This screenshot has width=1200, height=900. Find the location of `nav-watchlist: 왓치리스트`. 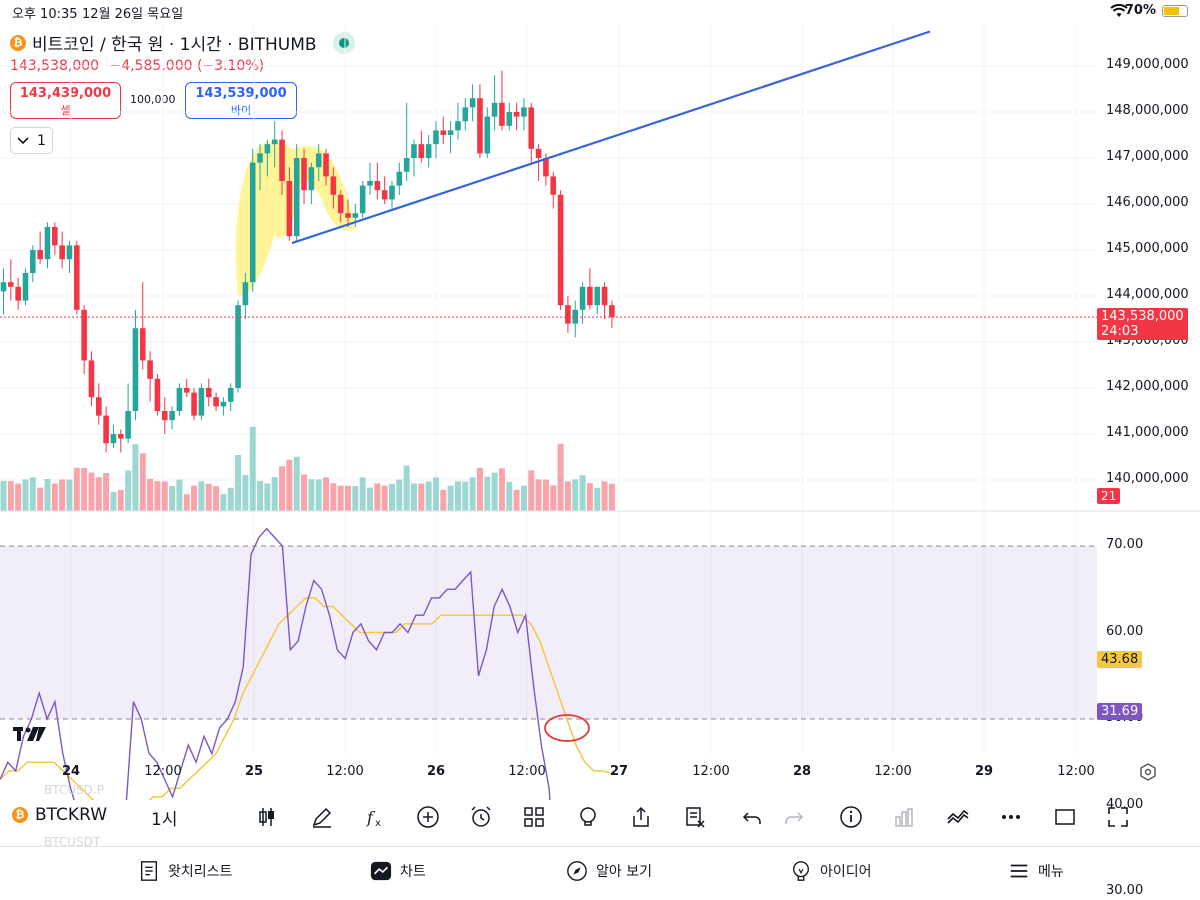

nav-watchlist: 왓치리스트 is located at coordinates (185, 871).